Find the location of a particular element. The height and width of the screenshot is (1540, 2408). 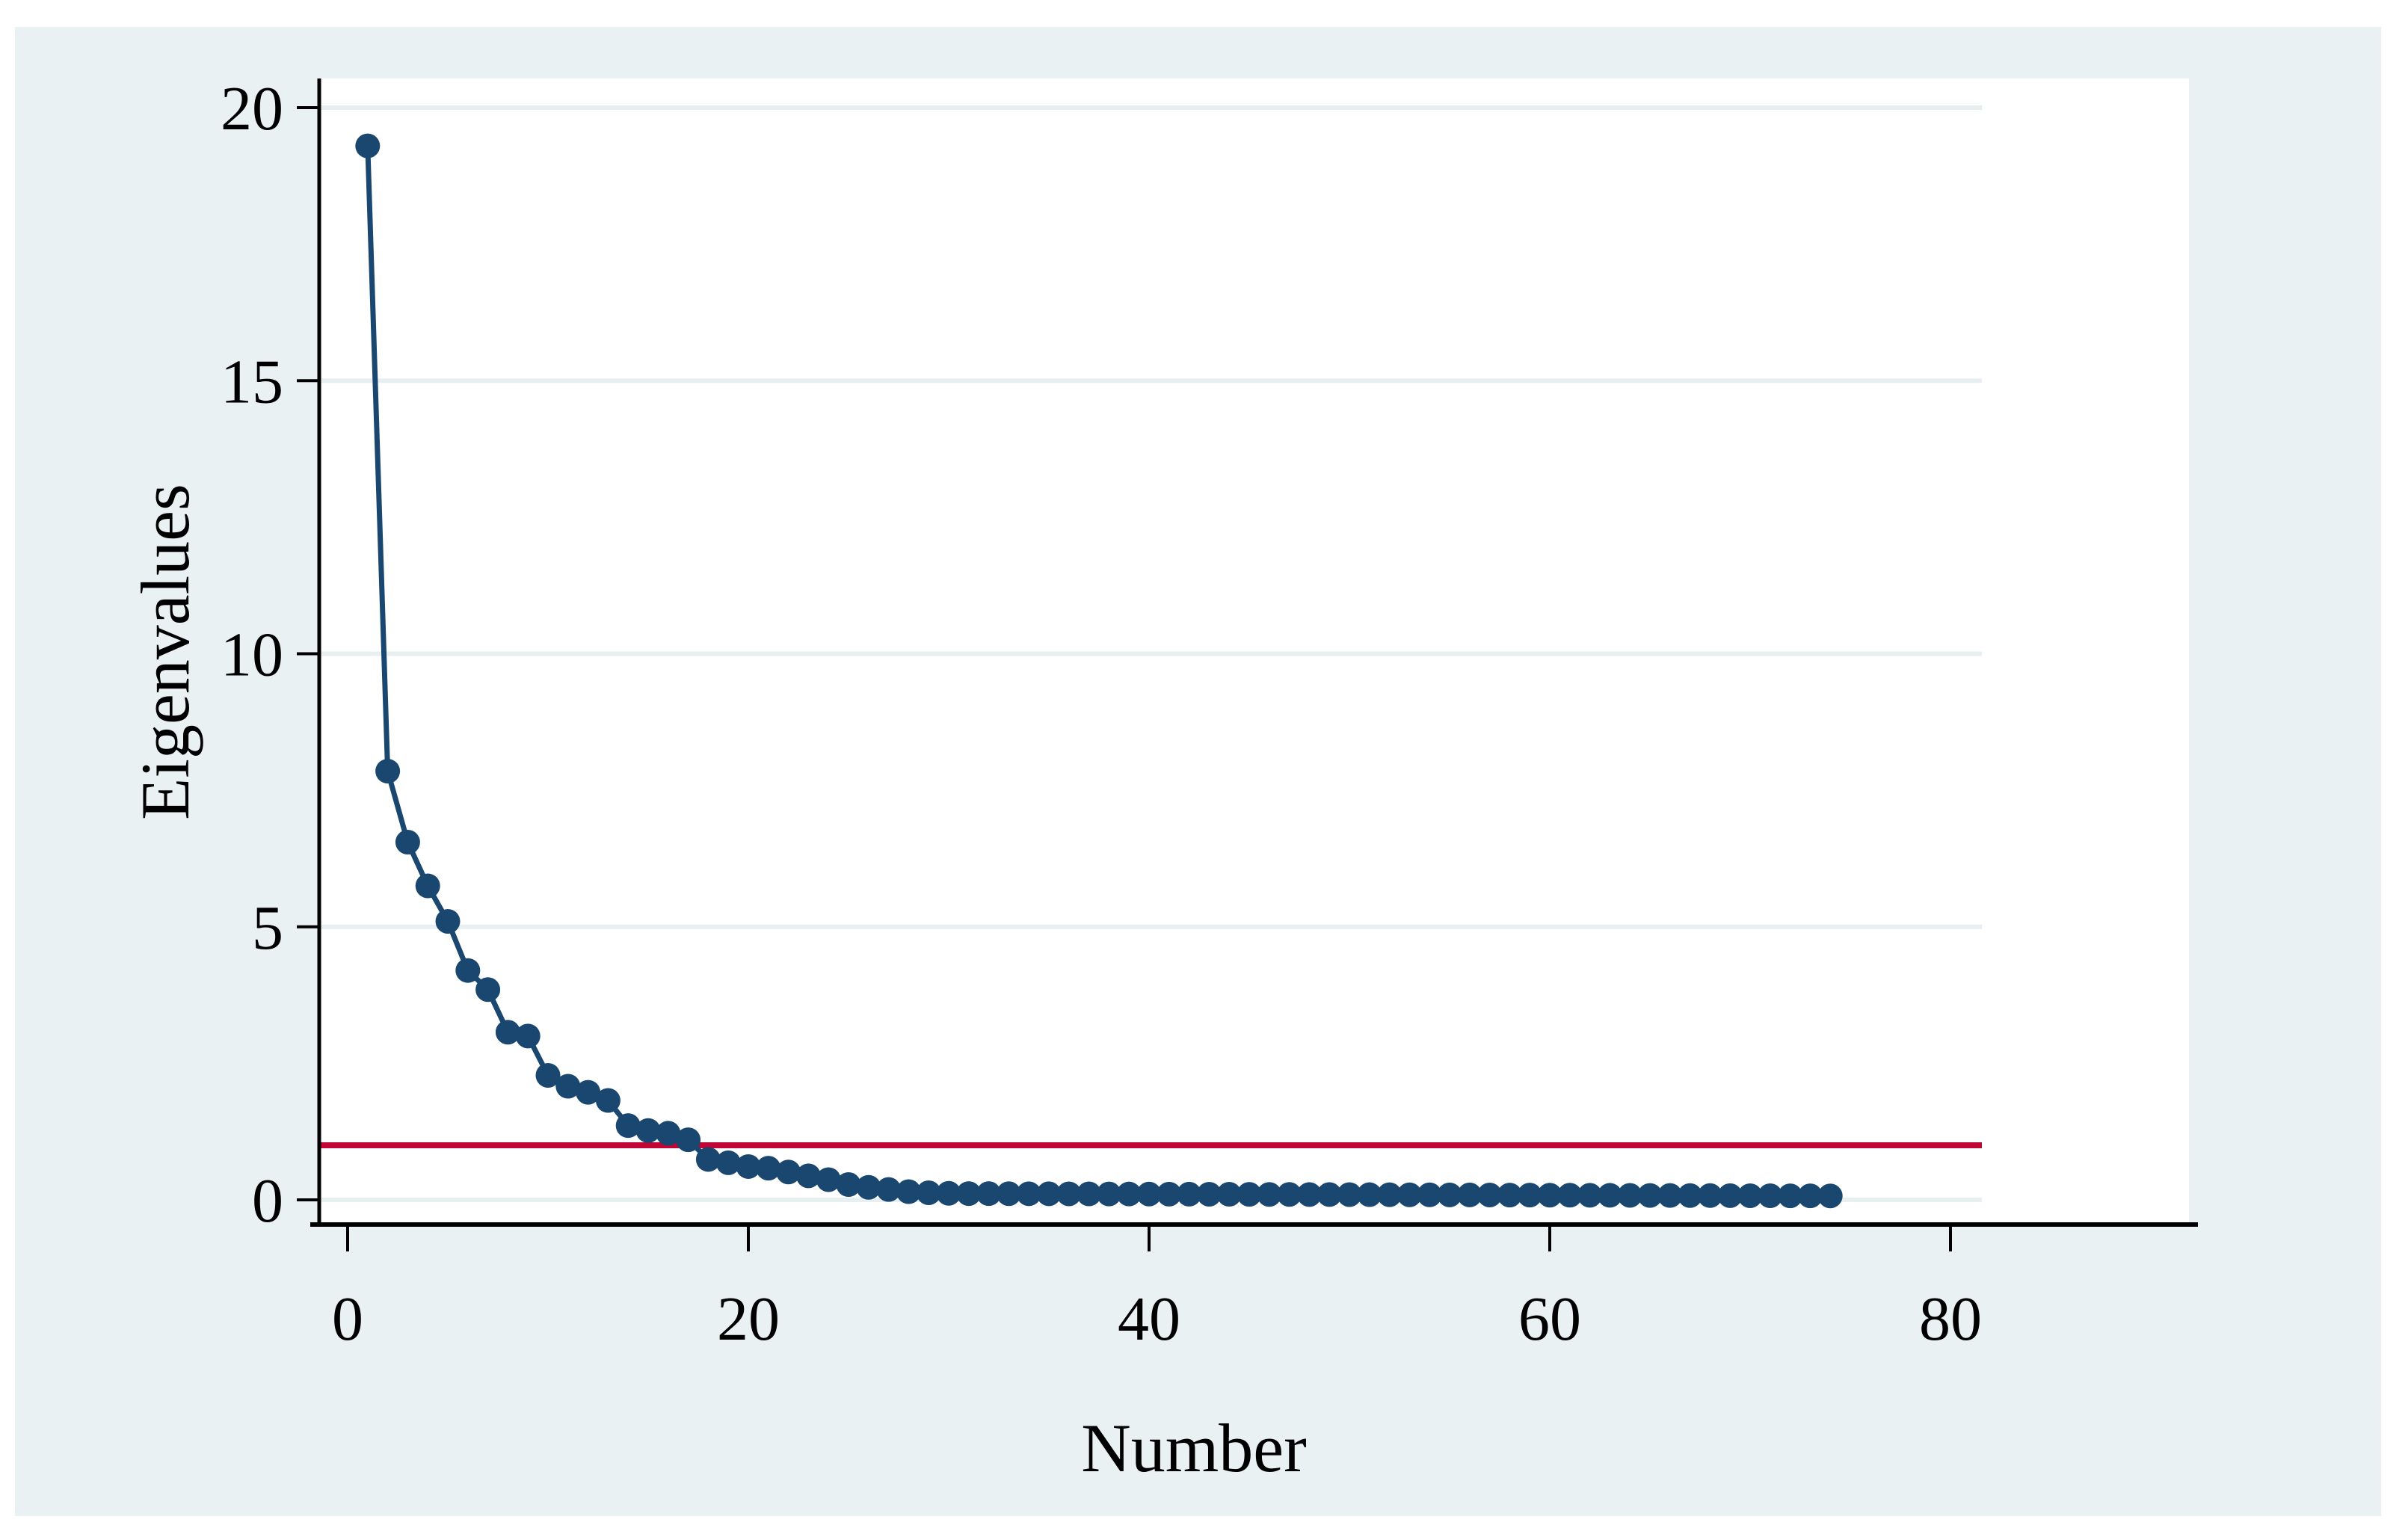

y-tick-label: 10 is located at coordinates (252, 655).